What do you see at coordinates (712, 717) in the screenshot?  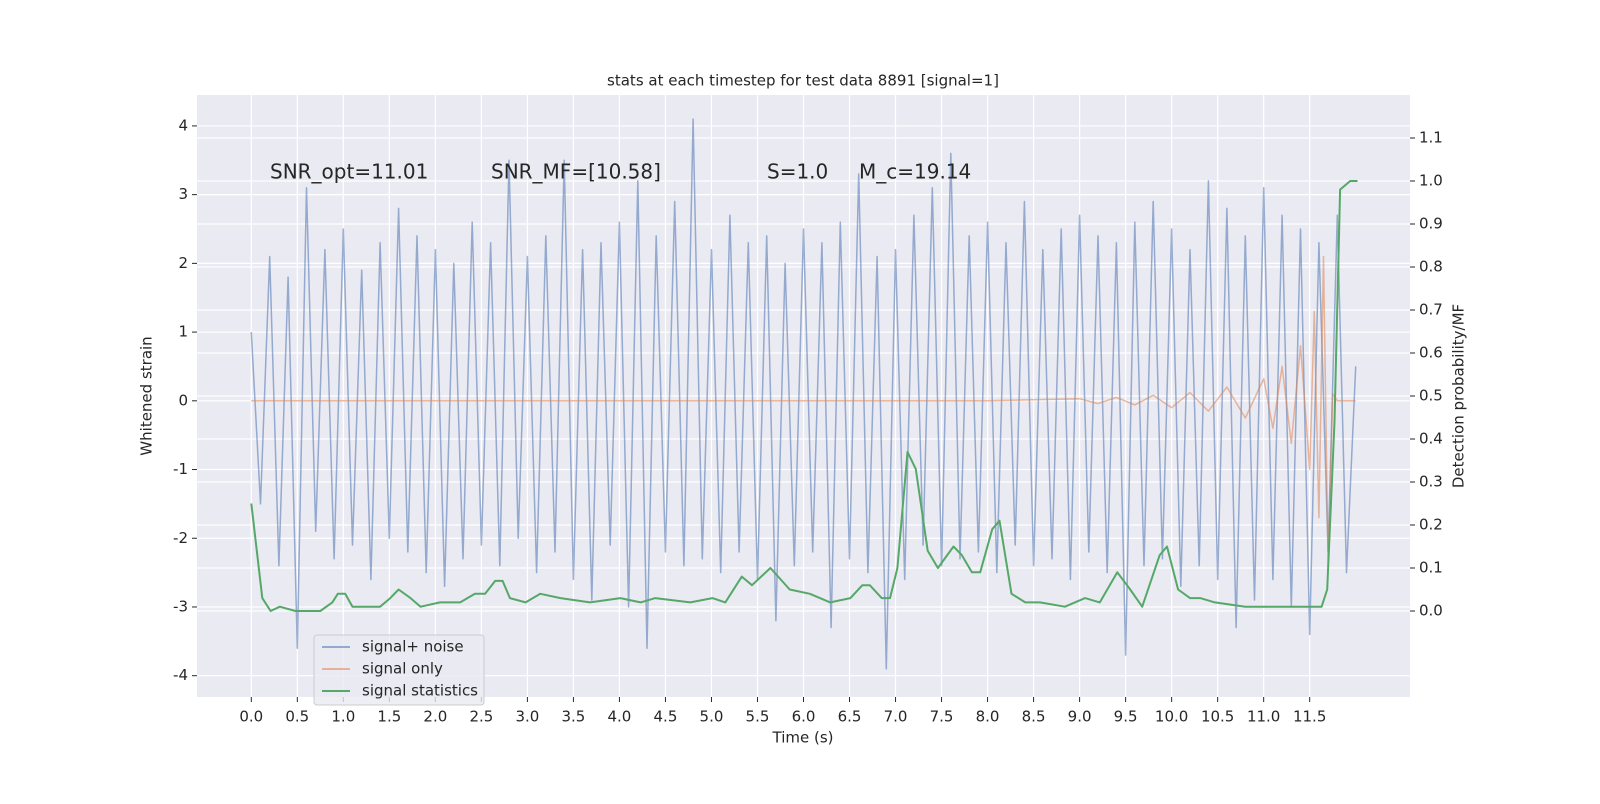 I see `x-tick-label: 5.0` at bounding box center [712, 717].